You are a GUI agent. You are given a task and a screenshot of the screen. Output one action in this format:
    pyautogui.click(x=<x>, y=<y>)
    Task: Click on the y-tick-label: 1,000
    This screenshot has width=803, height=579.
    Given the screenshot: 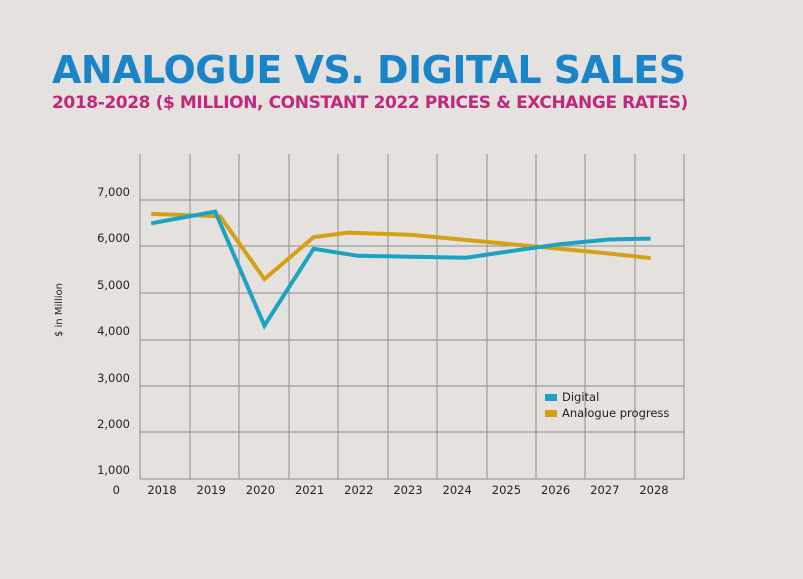 What is the action you would take?
    pyautogui.click(x=113, y=470)
    